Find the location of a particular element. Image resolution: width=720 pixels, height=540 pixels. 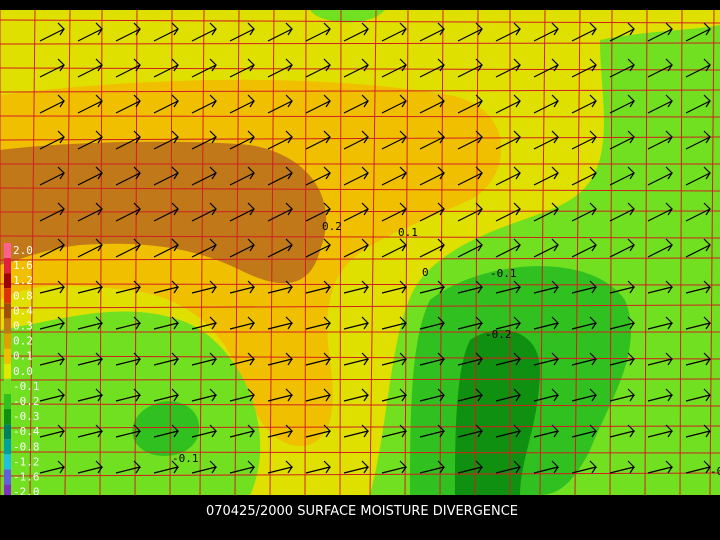

caption: 070425/2000 SURFACE MOISTURE DIVERGENCE is located at coordinates (362, 511).